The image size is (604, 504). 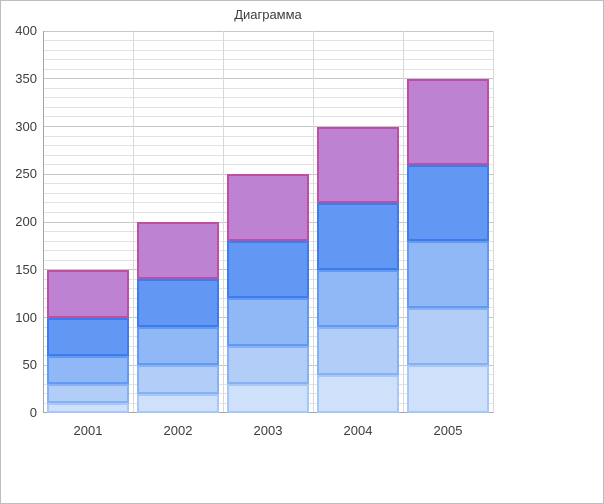 What do you see at coordinates (448, 336) in the screenshot?
I see `bar-segment-series-2-2005` at bounding box center [448, 336].